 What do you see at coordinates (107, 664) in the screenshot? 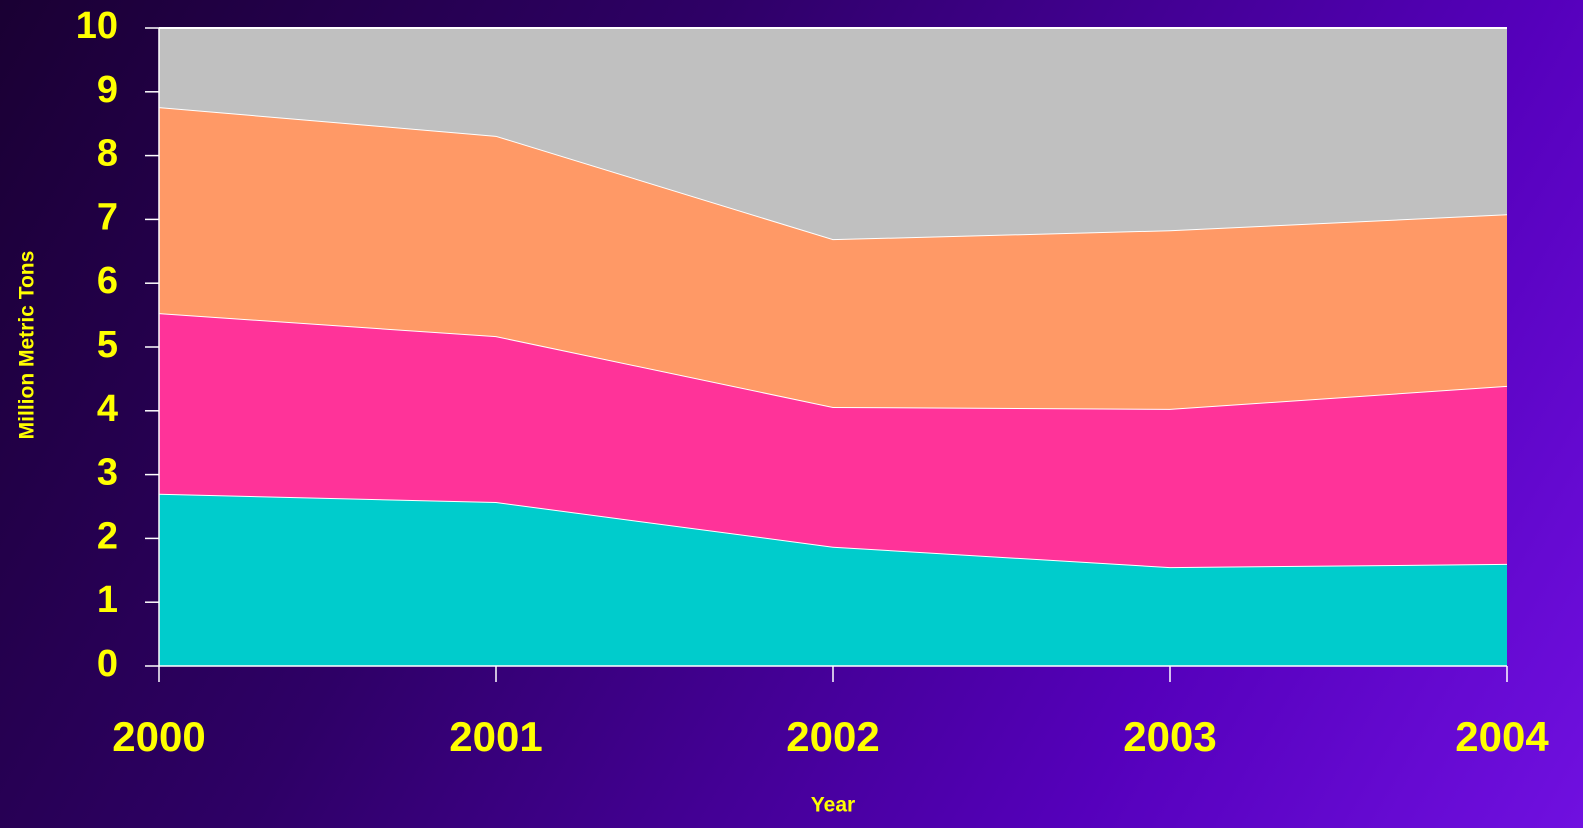
I see `y-tick-label: 0` at bounding box center [107, 664].